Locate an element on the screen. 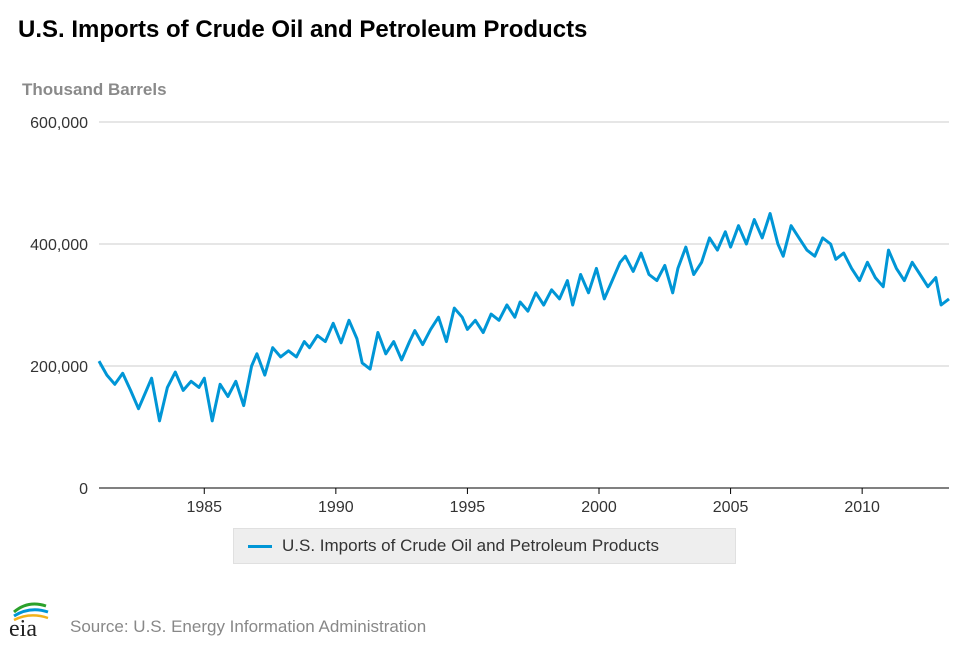 Image resolution: width=970 pixels, height=647 pixels. x-tick-label: 2000 is located at coordinates (599, 507).